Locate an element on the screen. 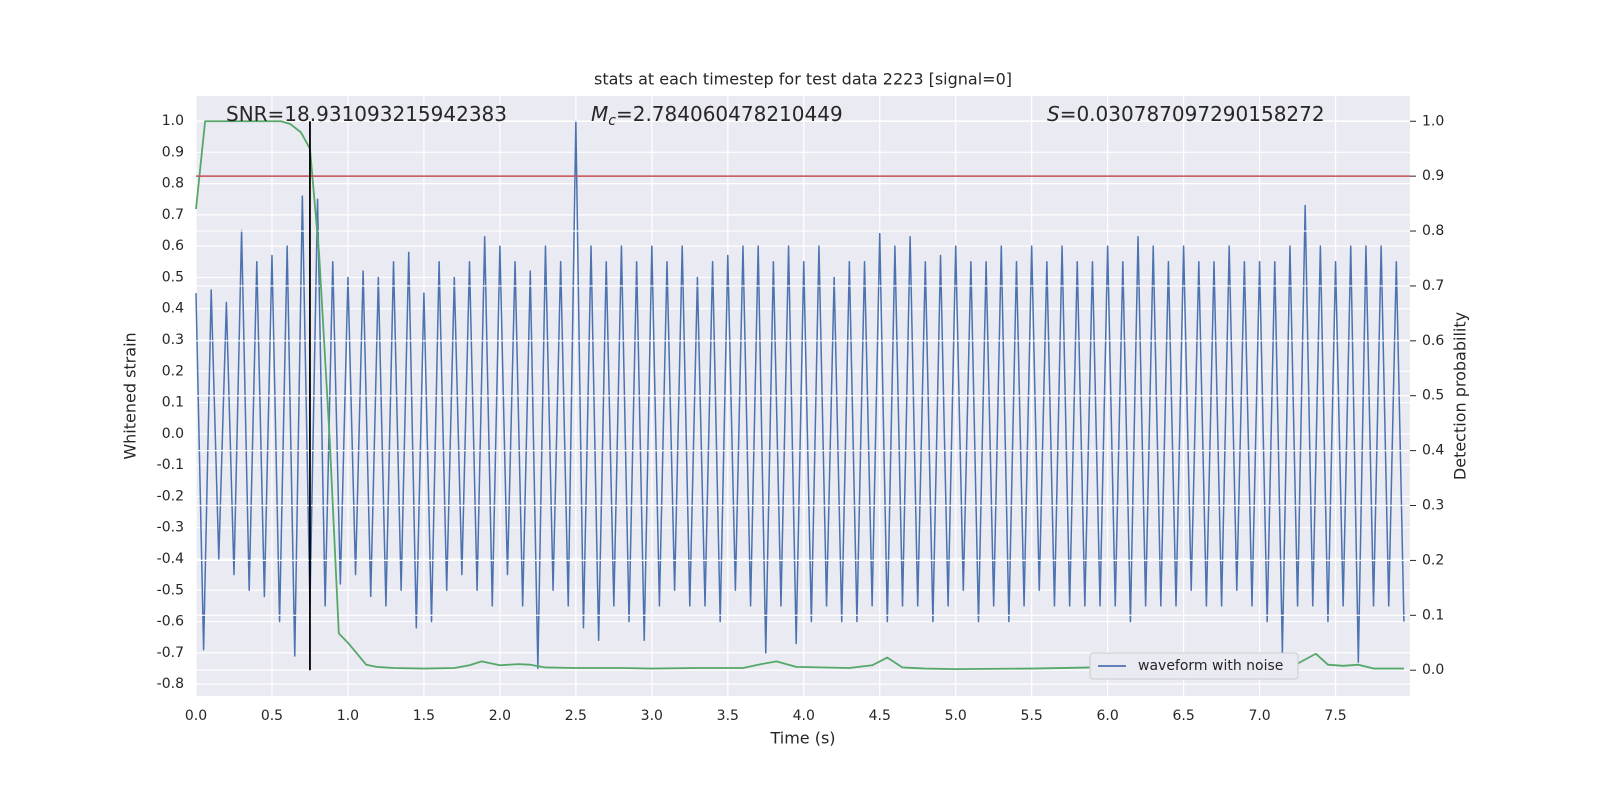 The width and height of the screenshot is (1600, 800). y-tick-label: -0.2 is located at coordinates (170, 496).